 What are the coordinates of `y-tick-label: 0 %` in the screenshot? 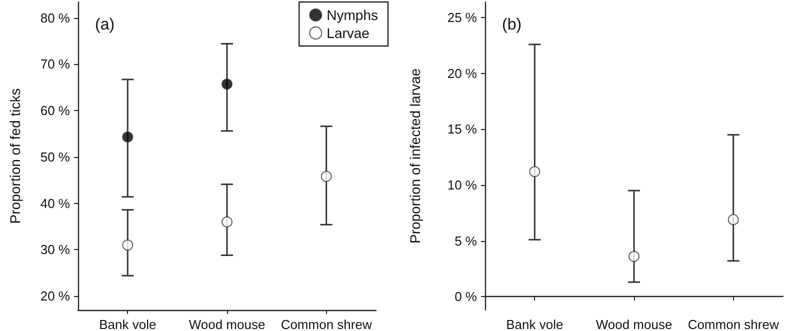 It's located at (466, 296).